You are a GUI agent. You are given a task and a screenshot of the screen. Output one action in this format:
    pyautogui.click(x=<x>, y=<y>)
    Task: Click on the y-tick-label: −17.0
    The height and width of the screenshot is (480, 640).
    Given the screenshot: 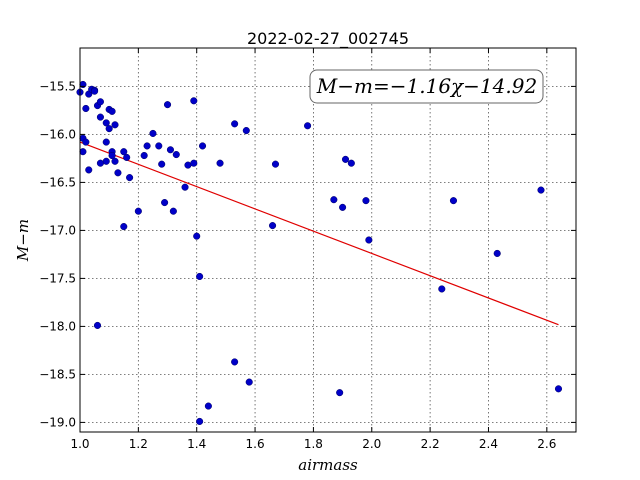 What is the action you would take?
    pyautogui.click(x=57, y=230)
    